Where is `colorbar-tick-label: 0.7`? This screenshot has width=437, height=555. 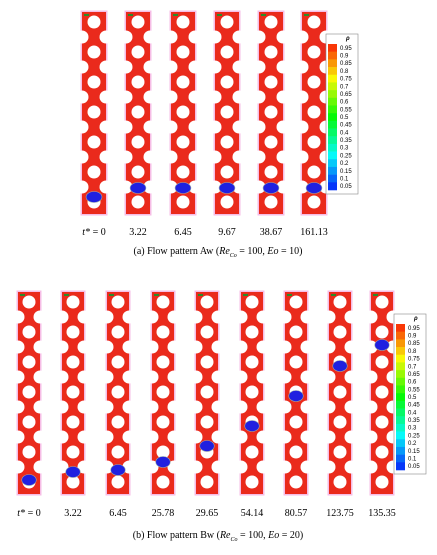
colorbar-tick-label: 0.7 is located at coordinates (344, 87).